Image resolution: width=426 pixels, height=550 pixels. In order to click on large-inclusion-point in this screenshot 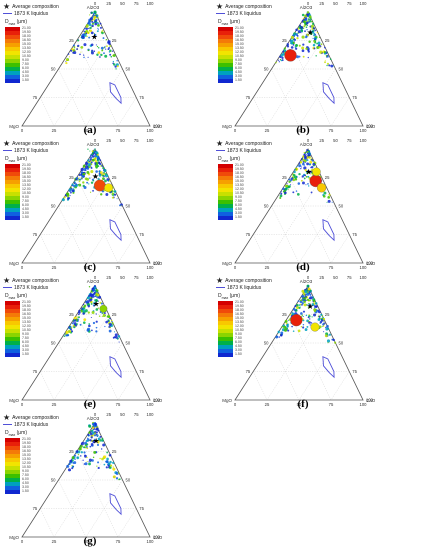, I will do `click(316, 172)`.